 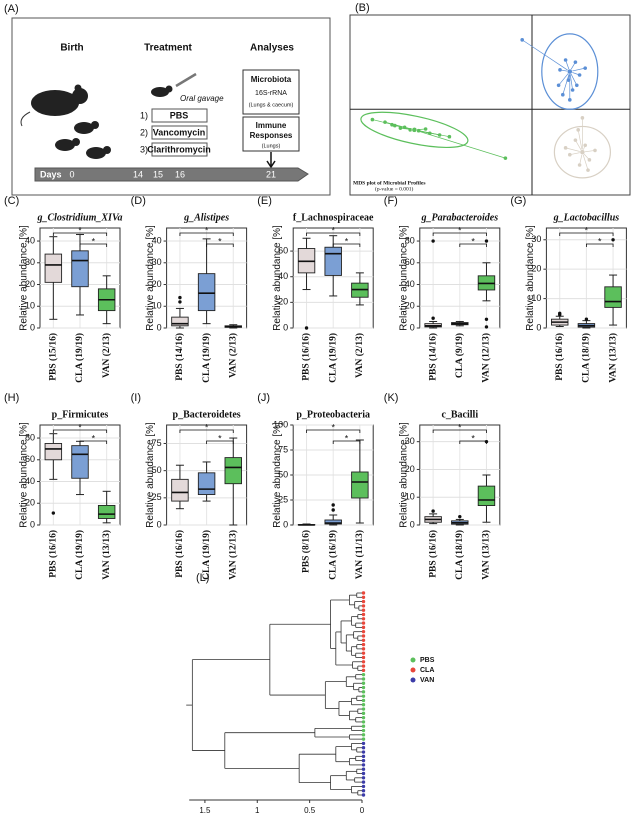 I want to click on box-text: Microbiota, so click(x=271, y=79).